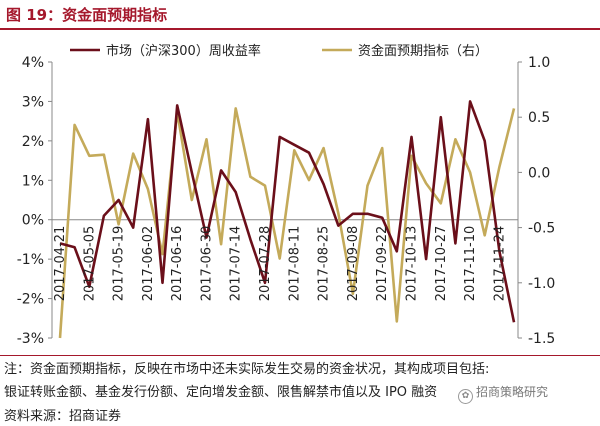 The image size is (600, 426). What do you see at coordinates (382, 264) in the screenshot?
I see `x-tick-label: 2017-09-22` at bounding box center [382, 264].